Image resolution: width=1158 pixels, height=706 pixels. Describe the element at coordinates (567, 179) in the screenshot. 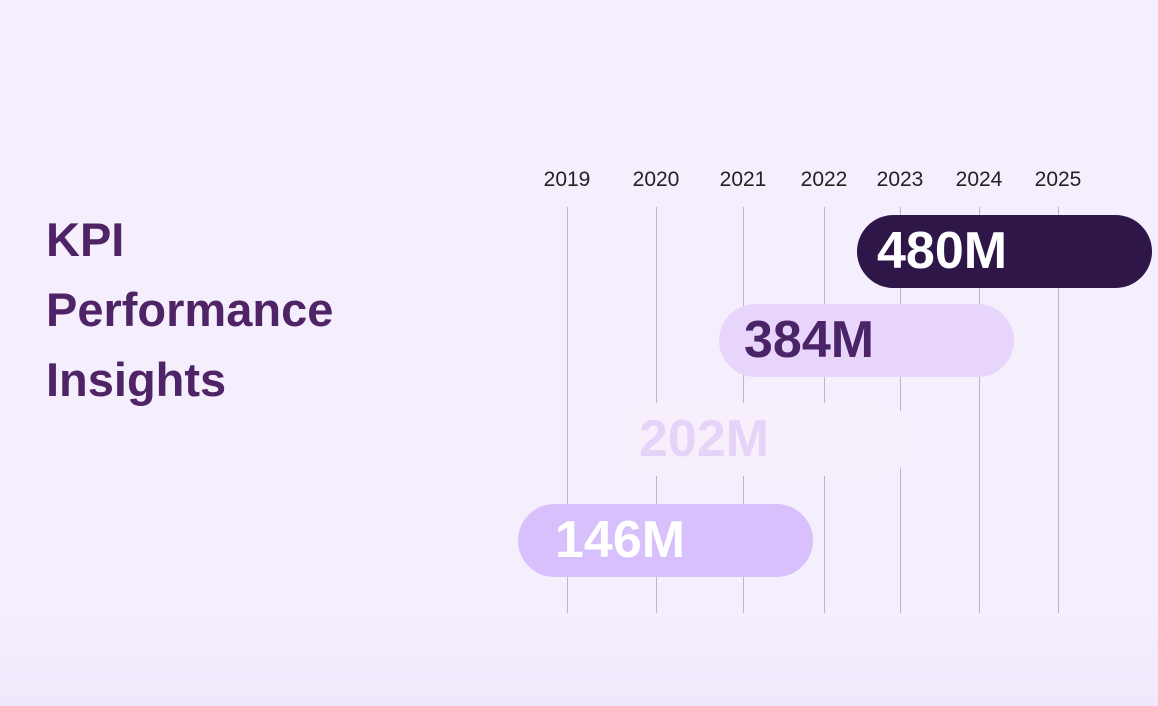

I see `year-label: 2019` at that location.